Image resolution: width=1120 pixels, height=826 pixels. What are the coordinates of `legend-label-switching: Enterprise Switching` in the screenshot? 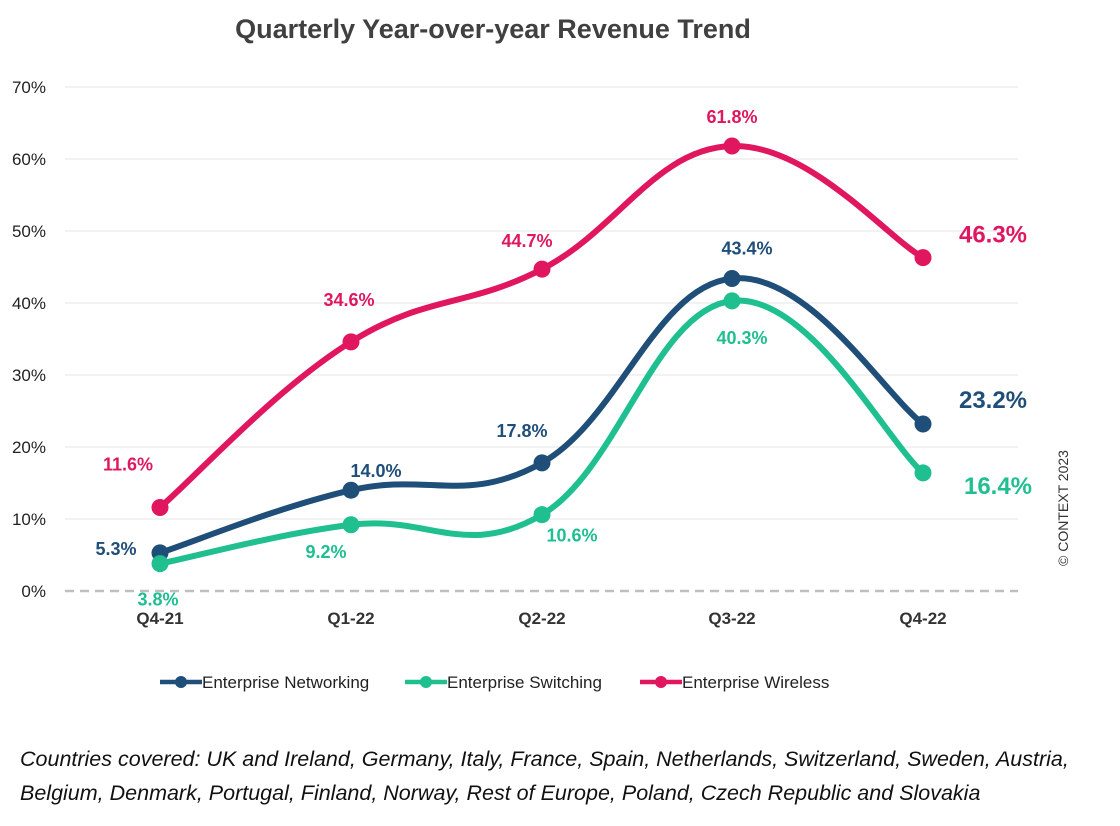 It's located at (524, 682).